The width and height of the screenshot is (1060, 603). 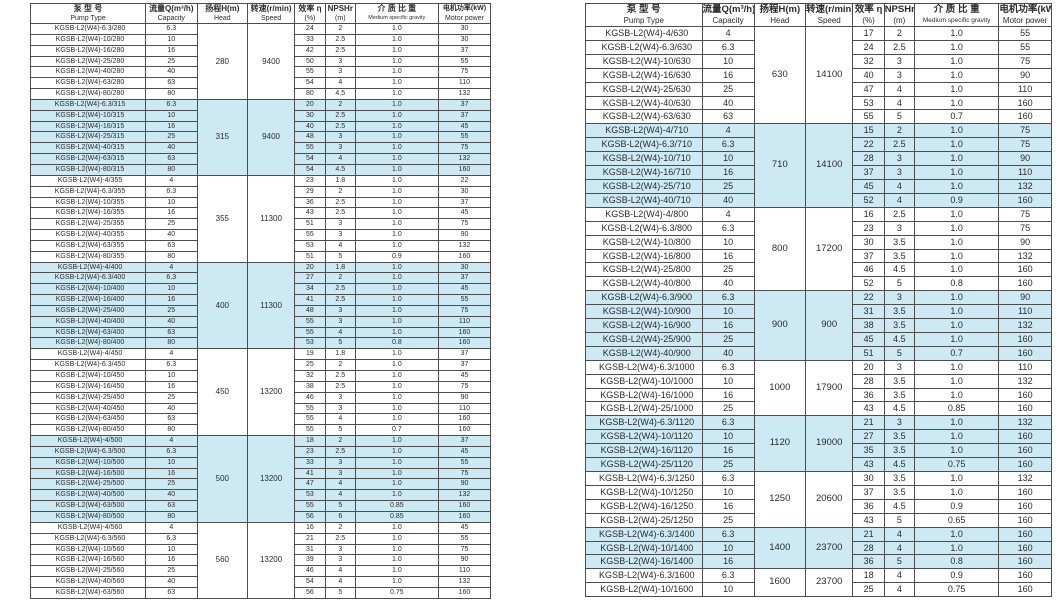 I want to click on col-header-en: Pump Type, so click(x=643, y=20).